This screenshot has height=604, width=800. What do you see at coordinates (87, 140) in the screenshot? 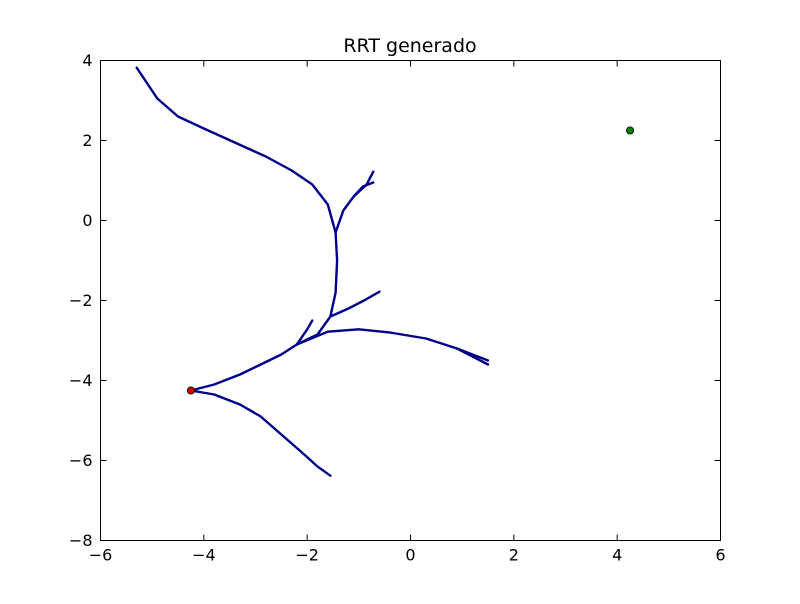
I see `y-tick-label: 2` at bounding box center [87, 140].